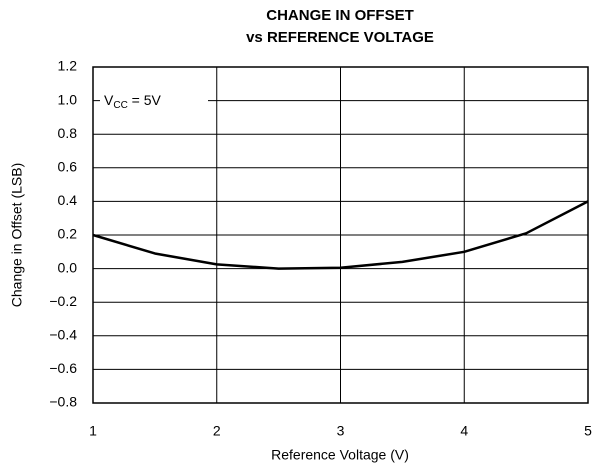  I want to click on y-tick-label: 0.4, so click(68, 200).